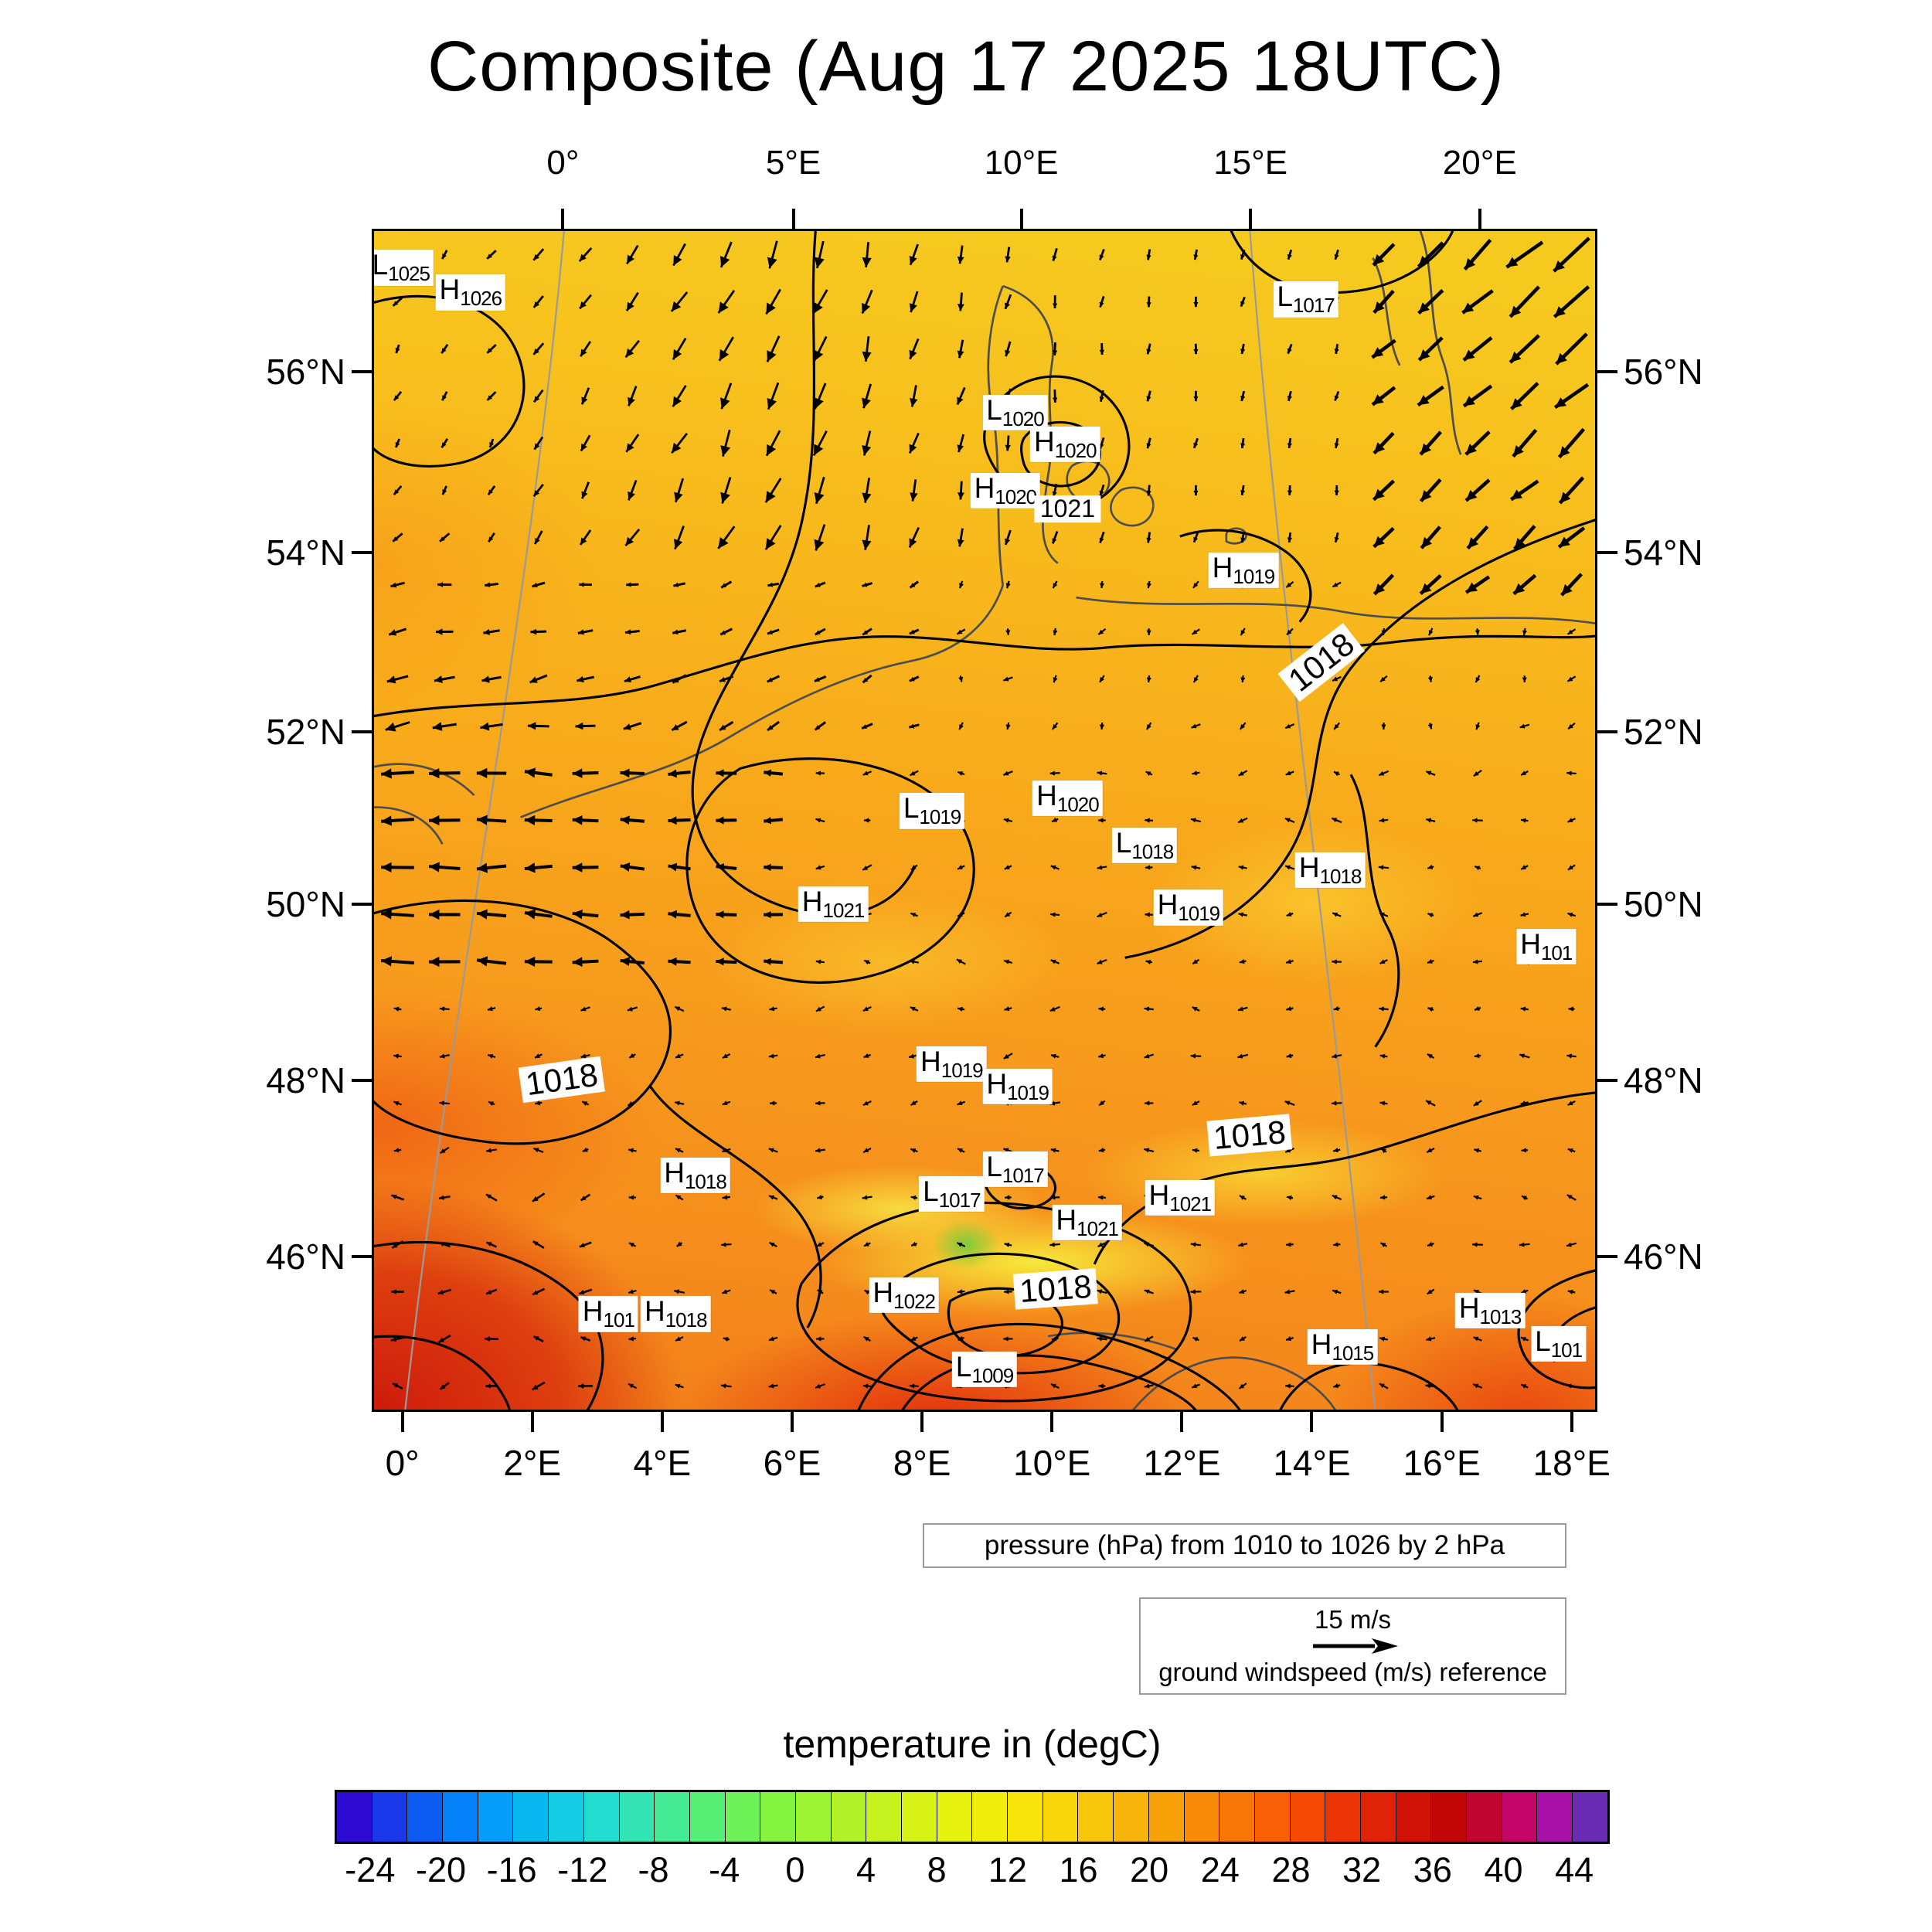 The image size is (1932, 1932). What do you see at coordinates (1664, 731) in the screenshot?
I see `right-axis-label: 52°N` at bounding box center [1664, 731].